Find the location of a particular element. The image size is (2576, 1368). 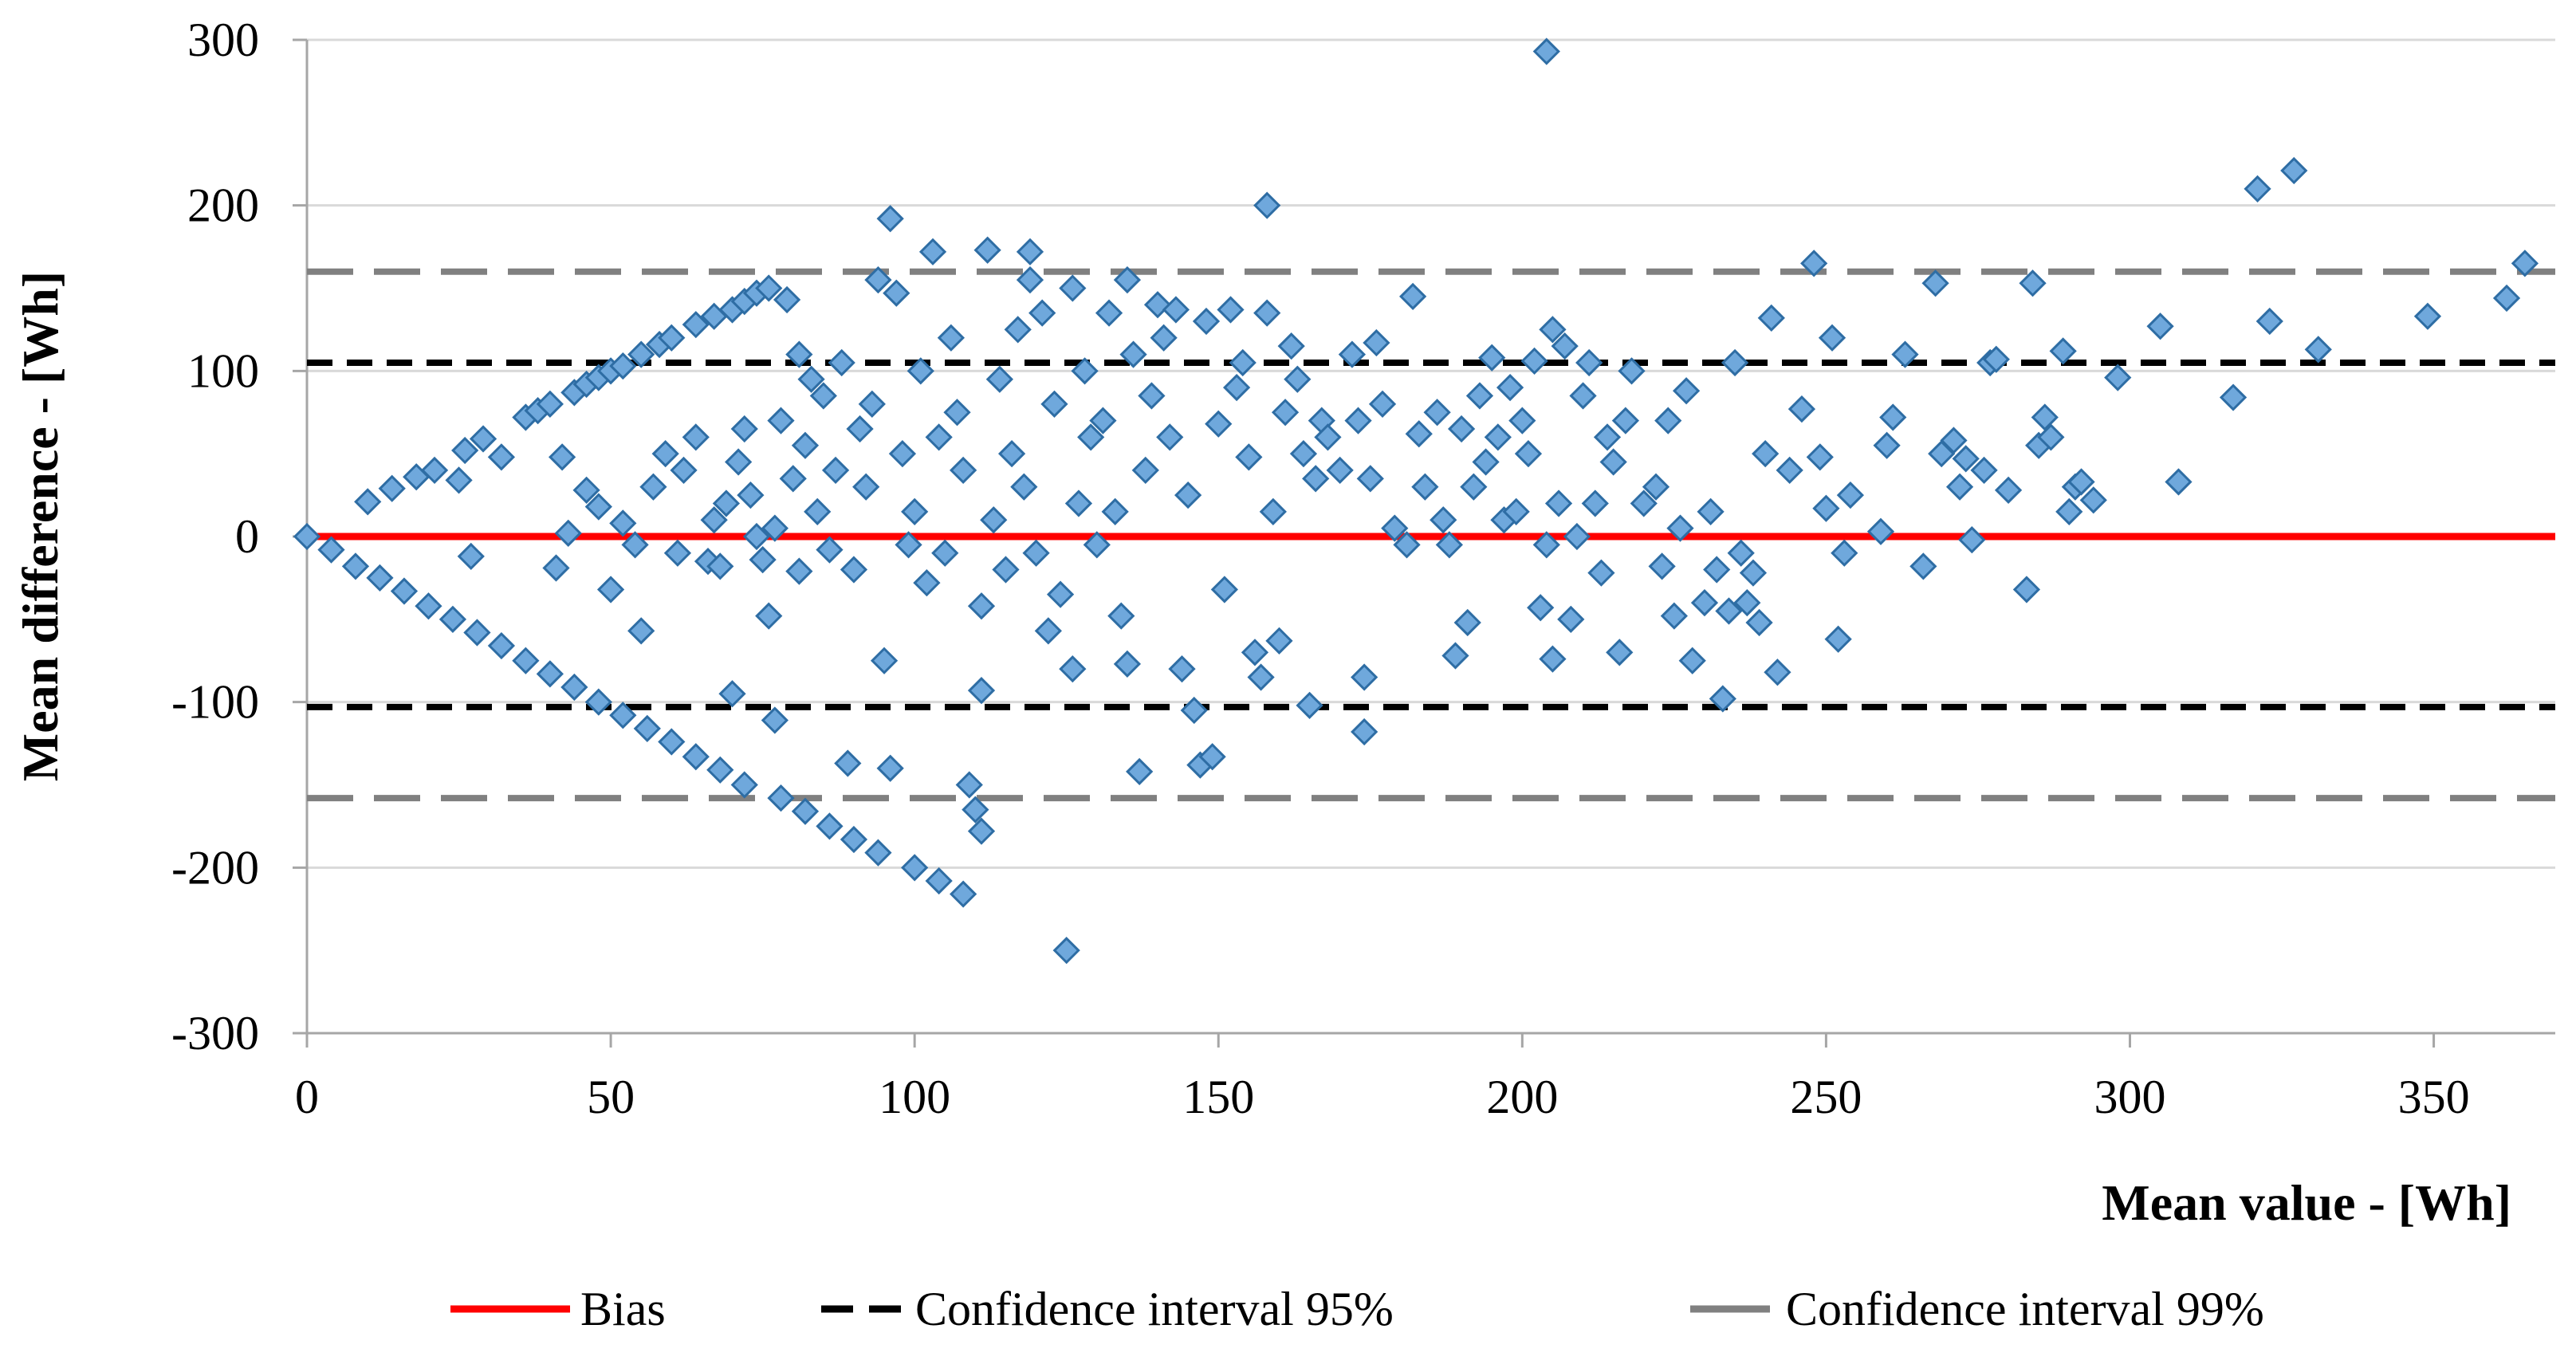

x-tick-label: 100 is located at coordinates (915, 1097).